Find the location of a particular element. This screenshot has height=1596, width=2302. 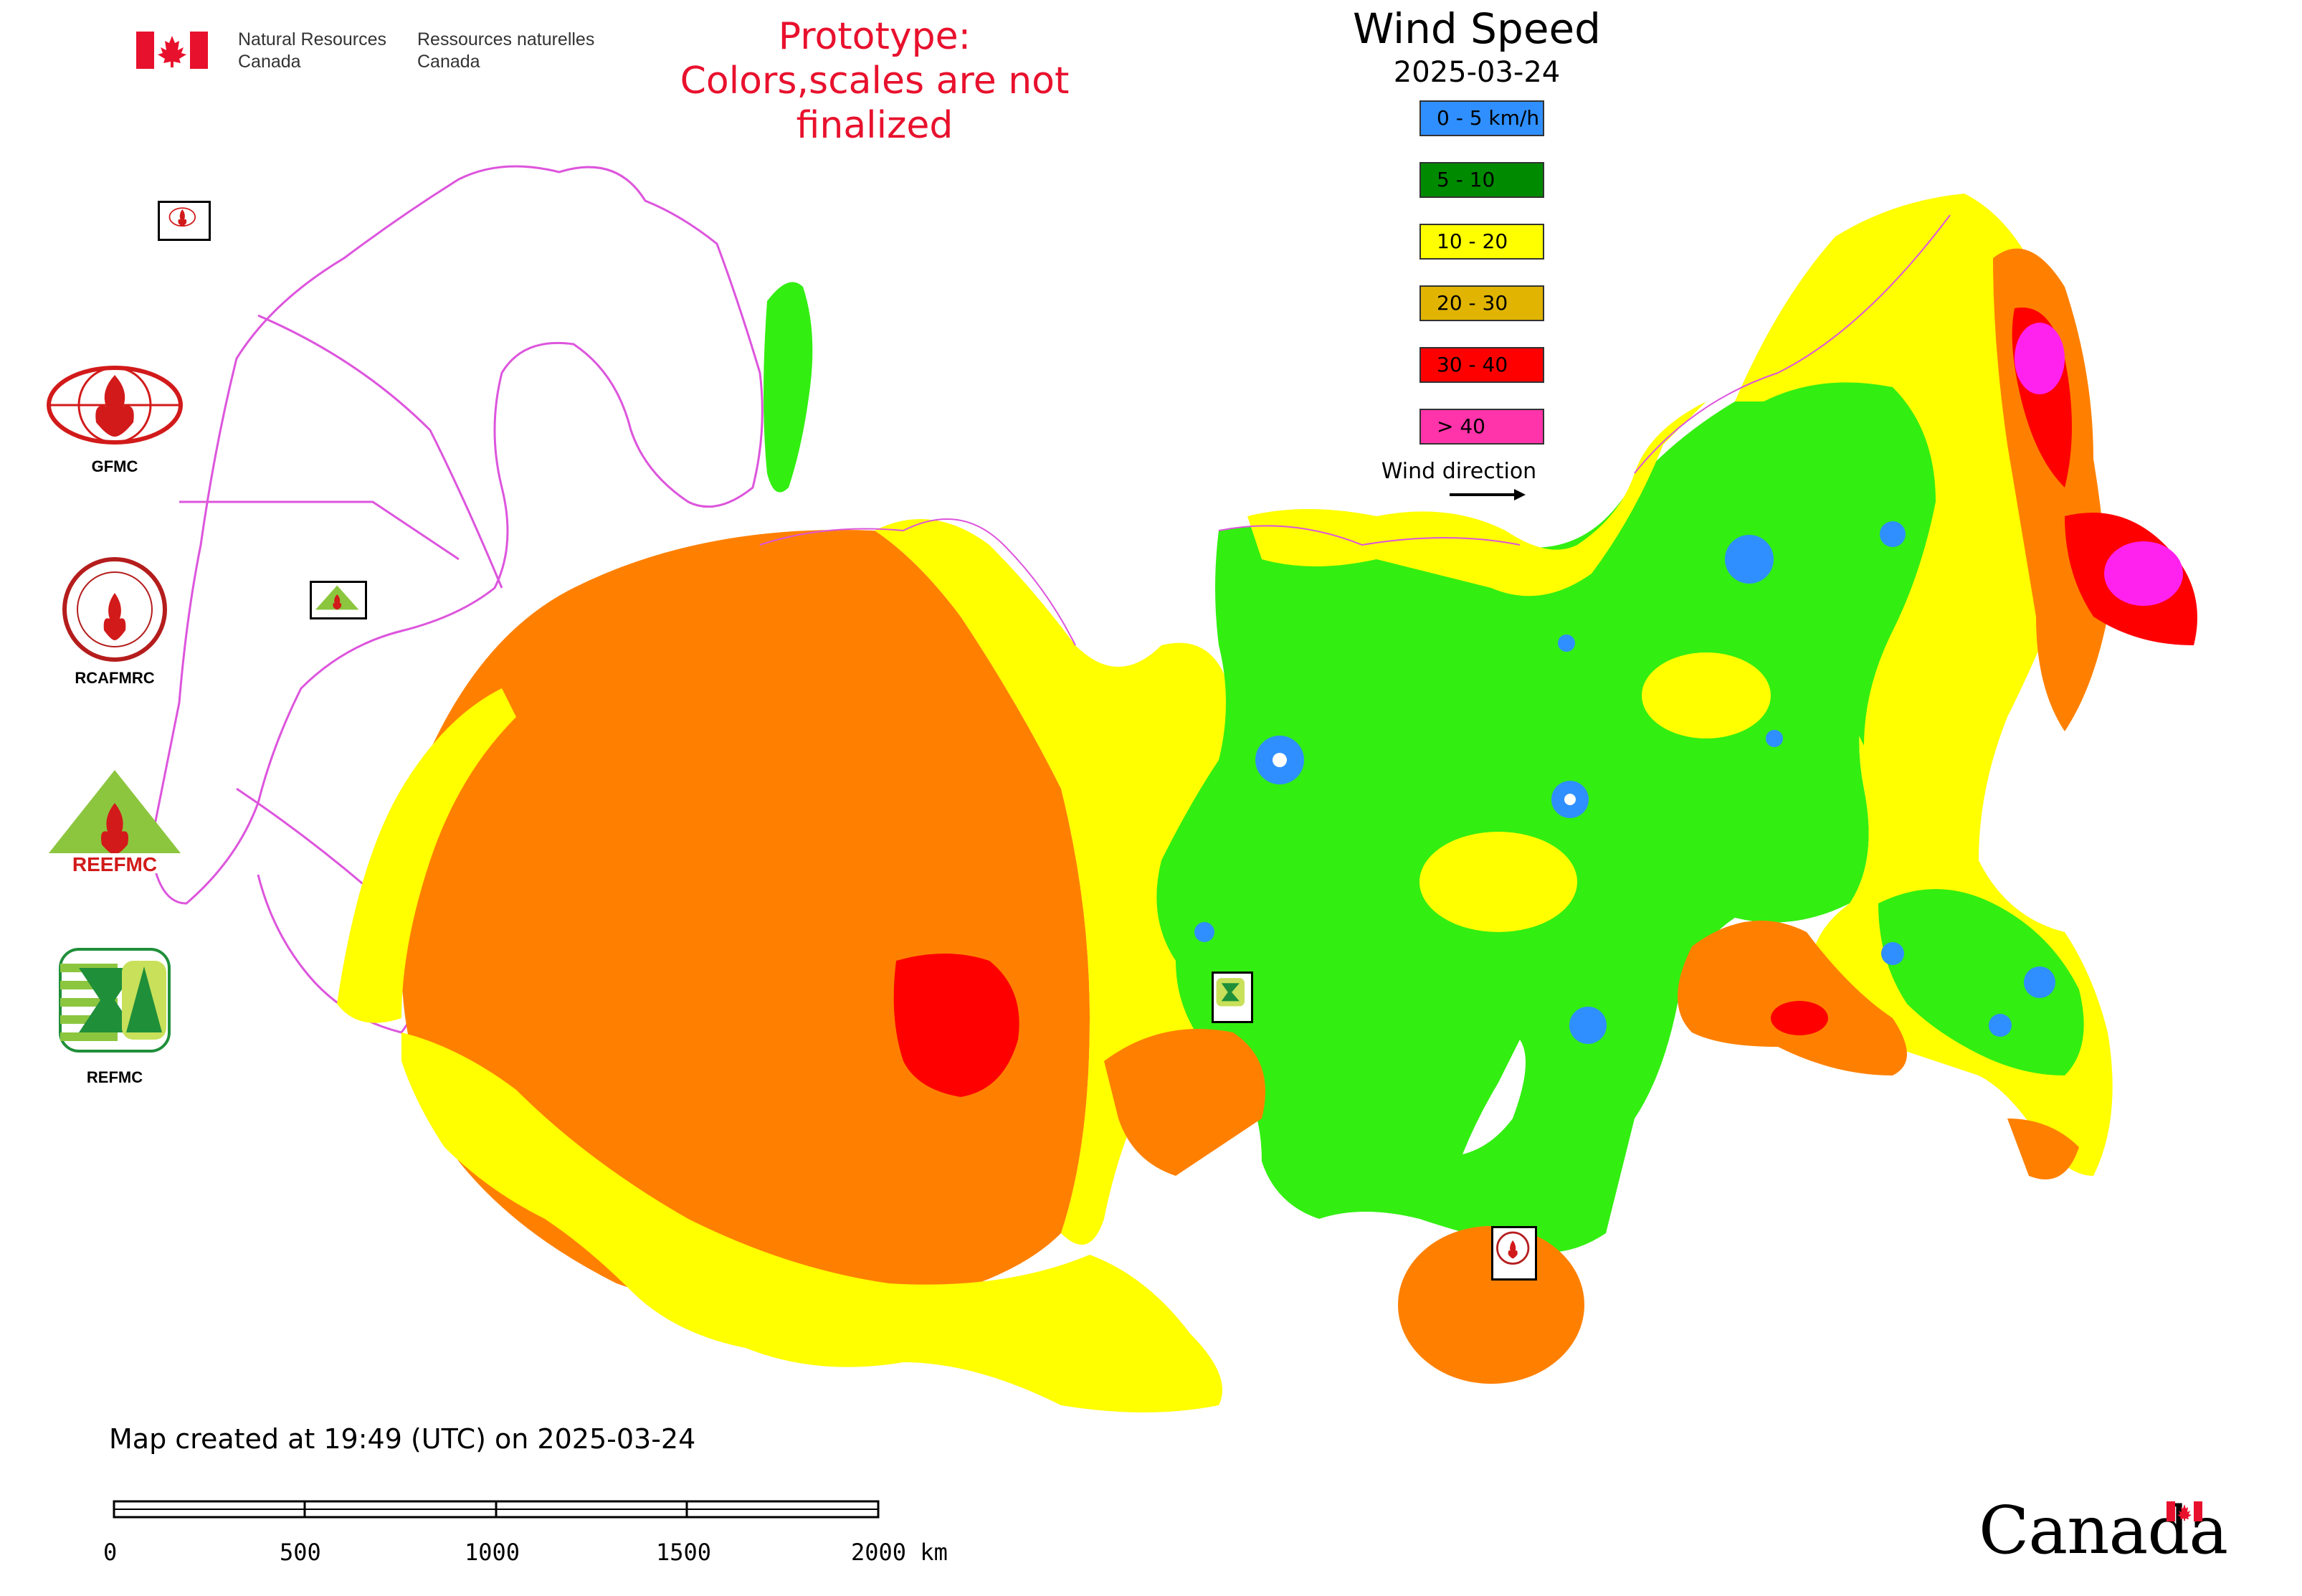

legend-label-0-5: 0 - 5 km/h is located at coordinates (1488, 118).